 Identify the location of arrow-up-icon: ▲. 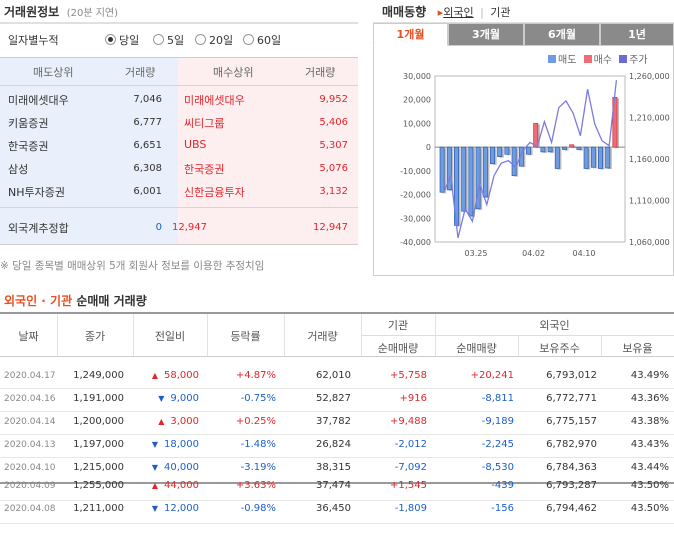
(154, 485).